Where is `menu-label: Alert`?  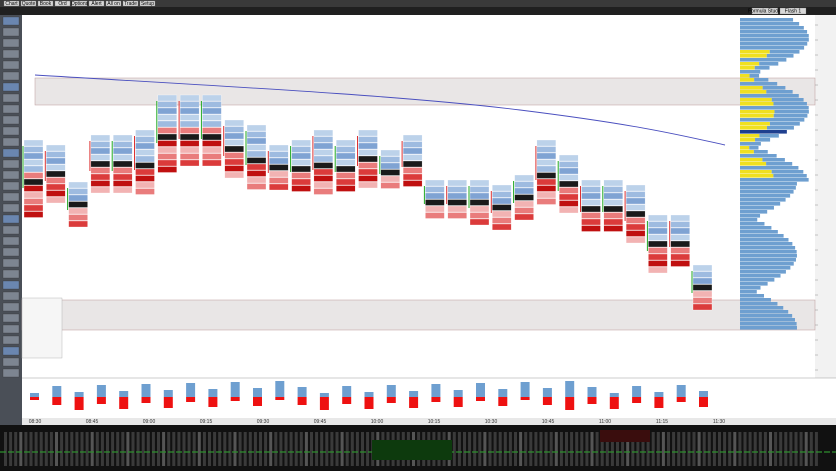
menu-label: Alert is located at coordinates (96, 4).